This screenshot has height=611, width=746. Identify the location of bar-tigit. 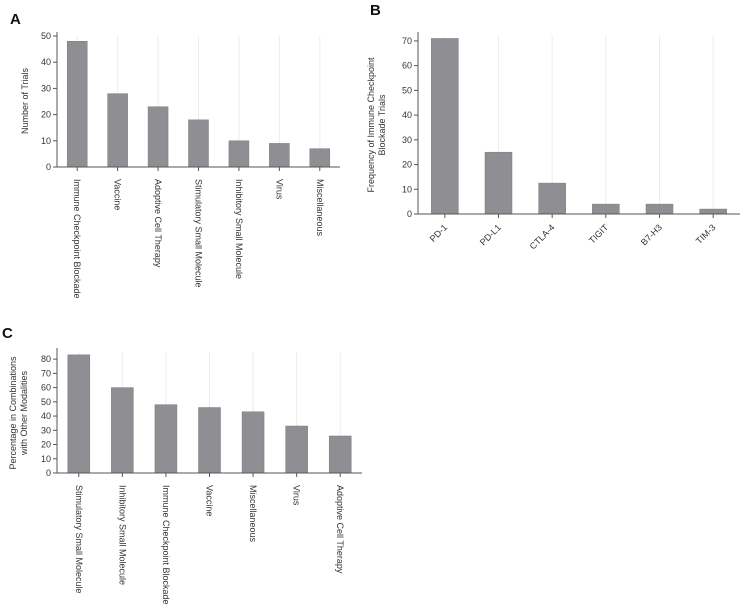
(606, 209).